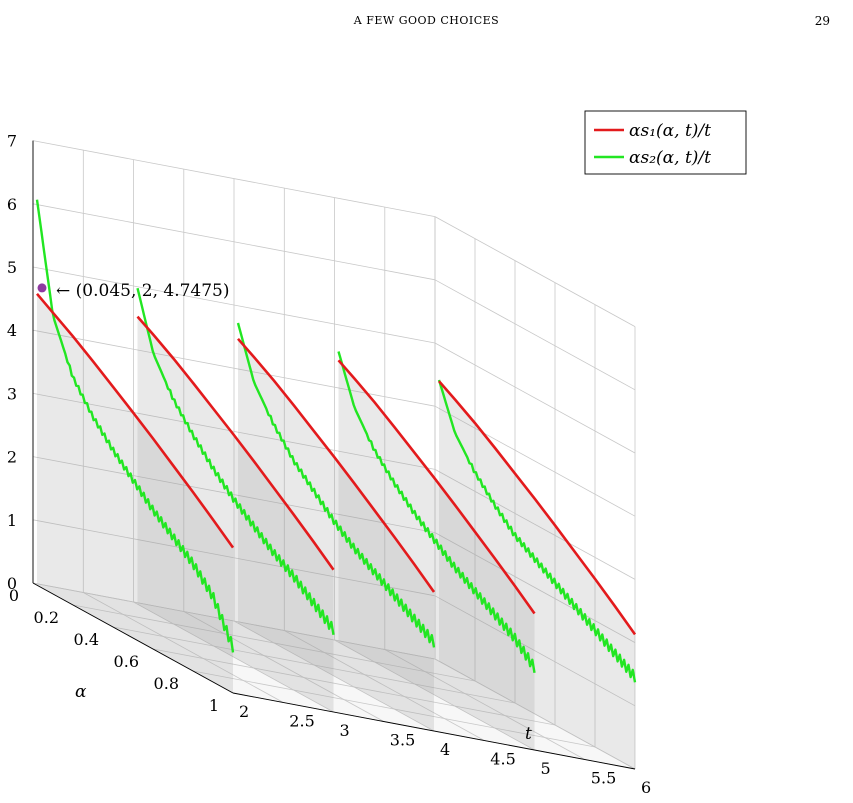  I want to click on t-tick-label: 6, so click(646, 787).